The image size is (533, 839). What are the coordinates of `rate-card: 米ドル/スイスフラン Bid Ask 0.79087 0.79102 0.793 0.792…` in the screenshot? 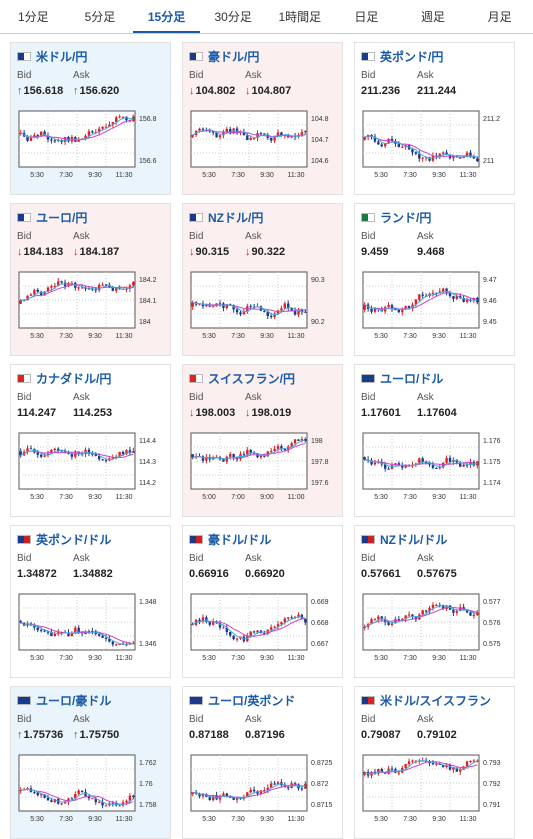 It's located at (434, 762).